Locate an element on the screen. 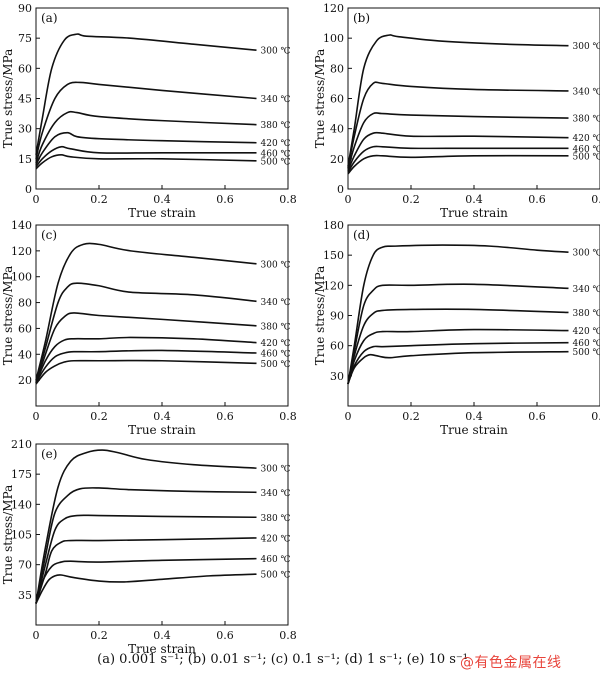  y-tick-label: 40 is located at coordinates (25, 354).